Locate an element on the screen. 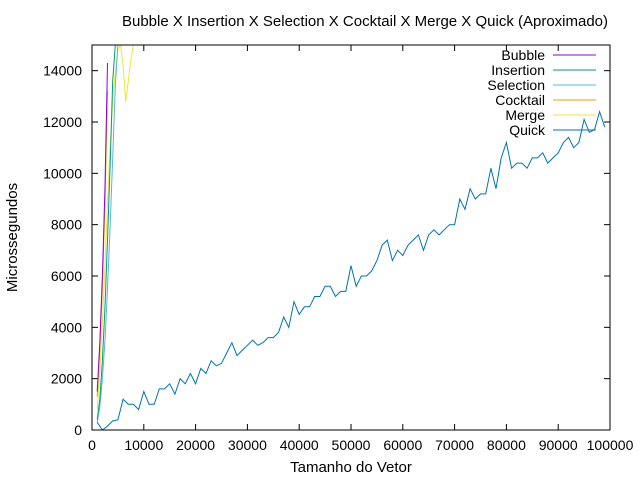  y-tick-label: 4000 is located at coordinates (66, 327).